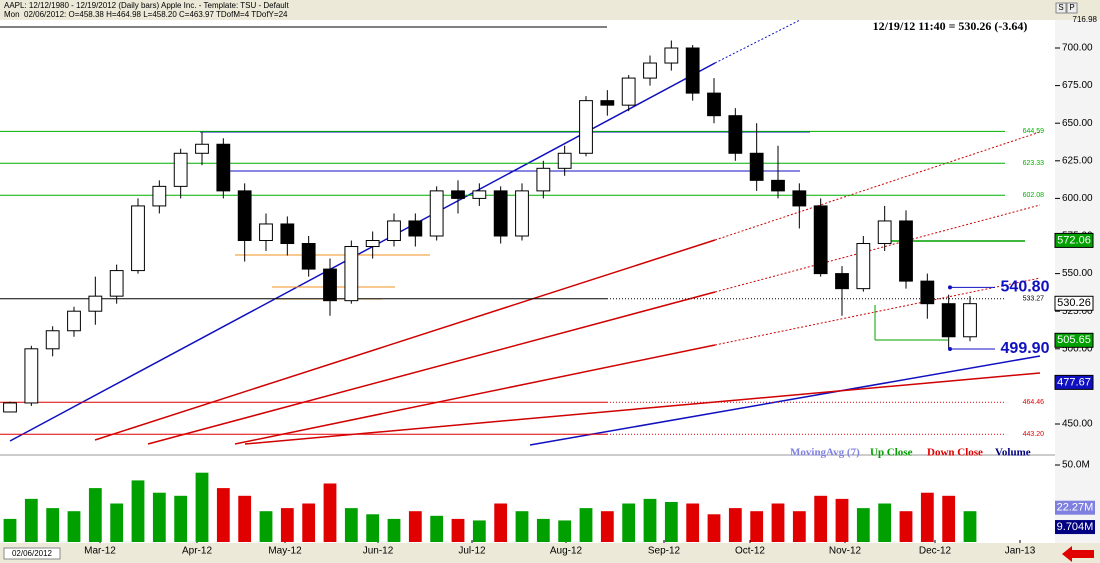 The height and width of the screenshot is (563, 1100). I want to click on x-tick-label: Jun-12, so click(378, 551).